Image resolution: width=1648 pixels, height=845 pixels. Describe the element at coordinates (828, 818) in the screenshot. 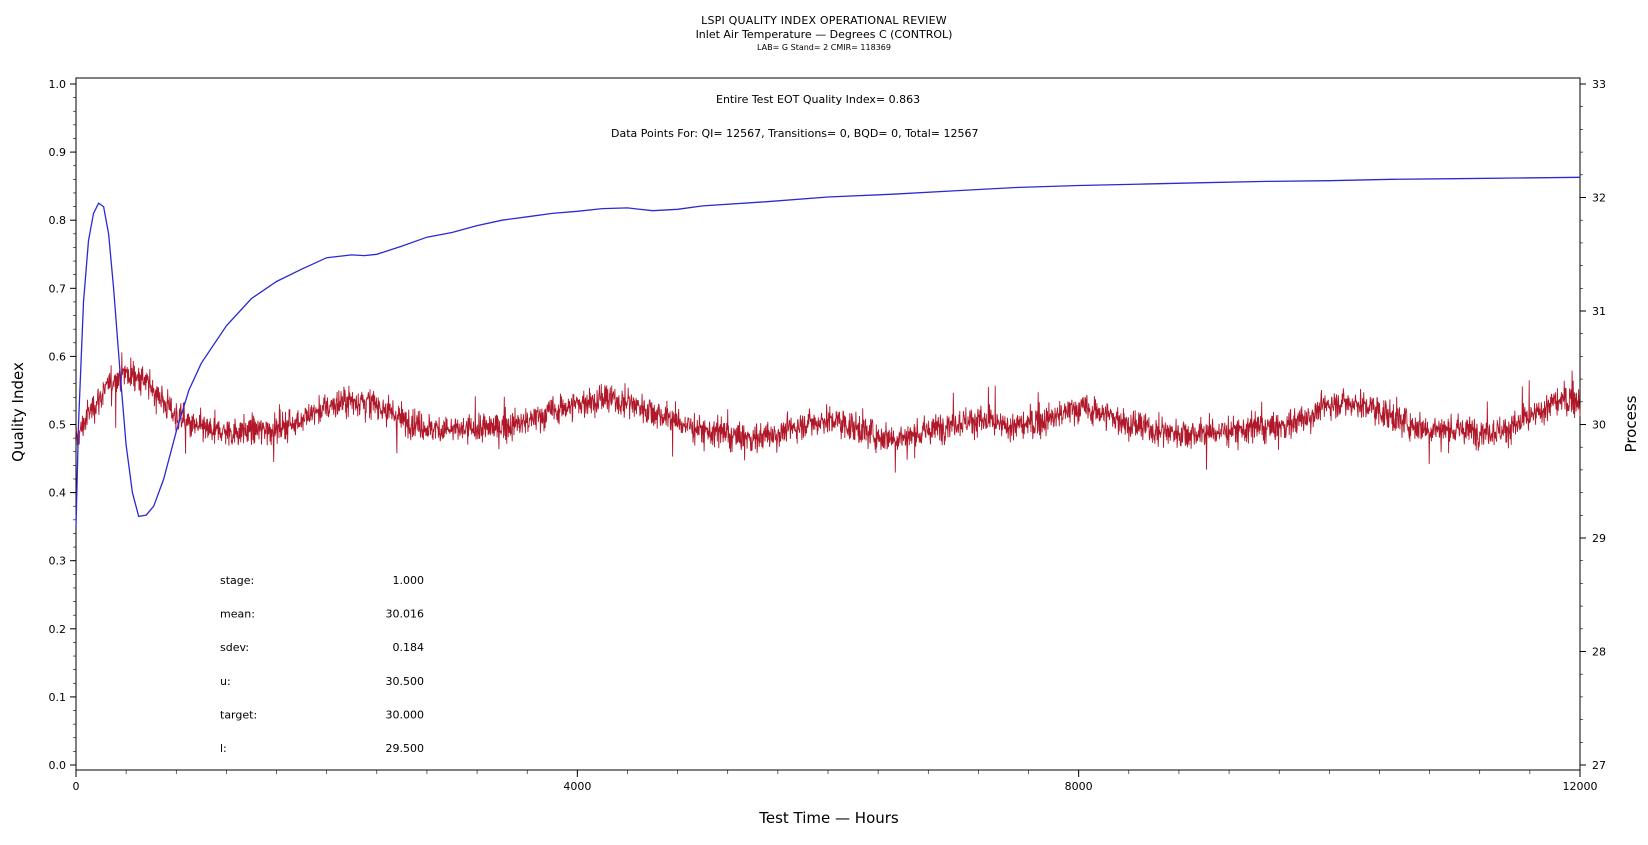

I see `x-axis-title: Test Time — Hours` at that location.